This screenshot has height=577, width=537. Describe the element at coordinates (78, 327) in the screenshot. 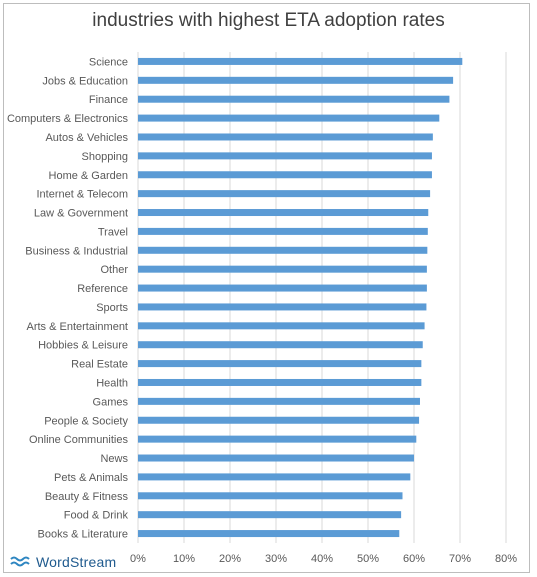

I see `category-label: Arts & Entertainment` at that location.